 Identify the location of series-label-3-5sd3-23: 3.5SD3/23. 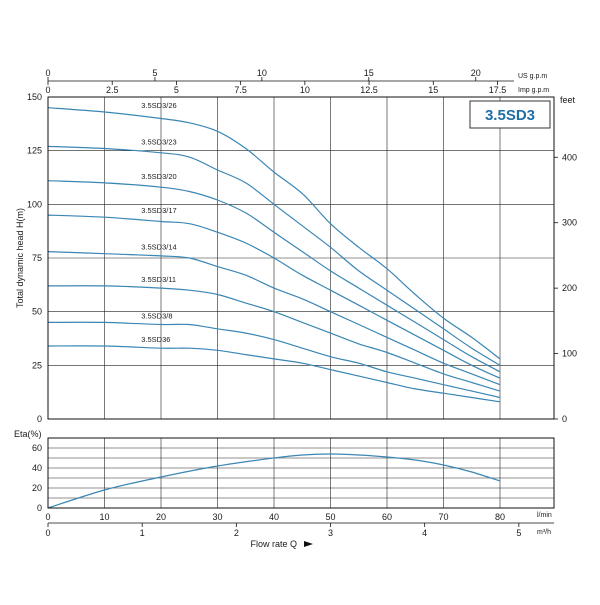
(158, 142).